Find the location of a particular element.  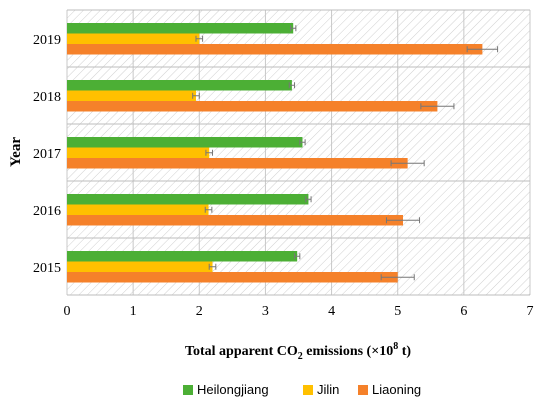

x-axis-label-sup: 8 is located at coordinates (395, 346).